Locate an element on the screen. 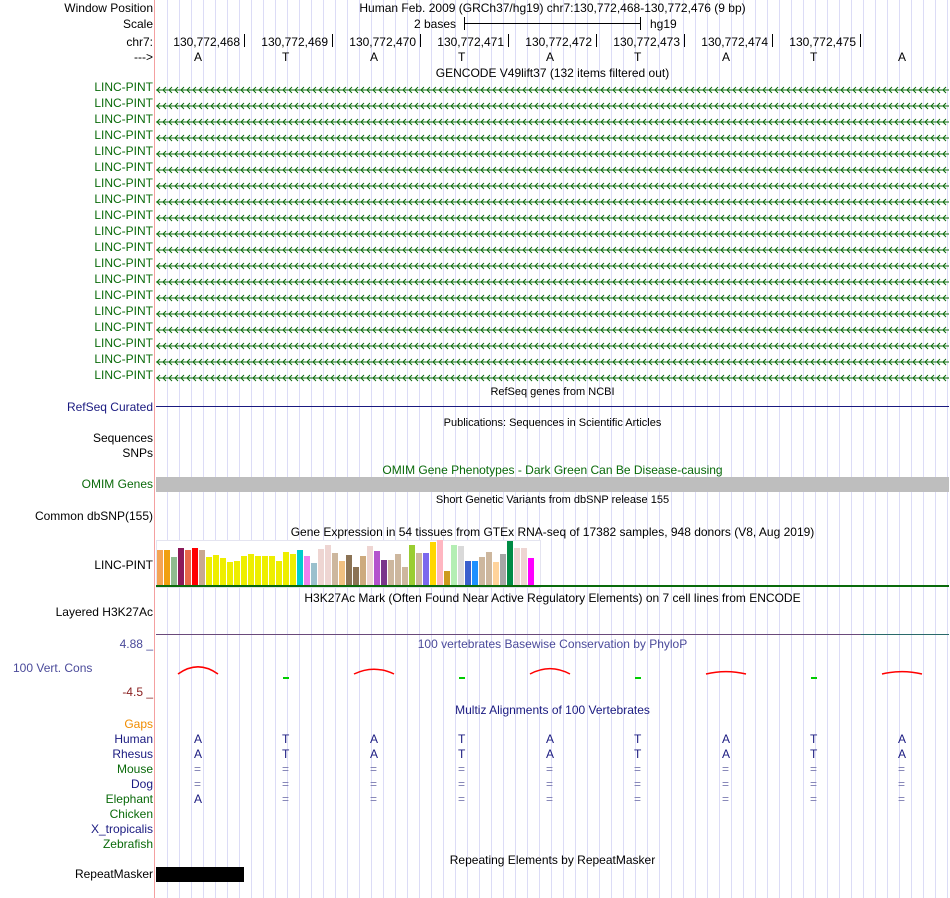 Image resolution: width=950 pixels, height=898 pixels. species-label-chicken: Chicken is located at coordinates (131, 814).